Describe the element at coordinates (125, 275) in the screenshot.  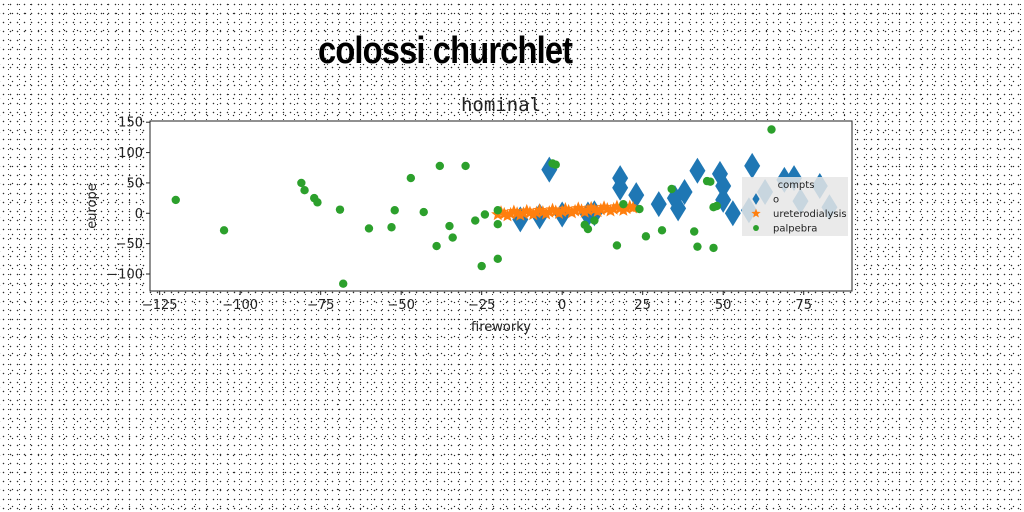
I see `y-tick-label: −100` at that location.